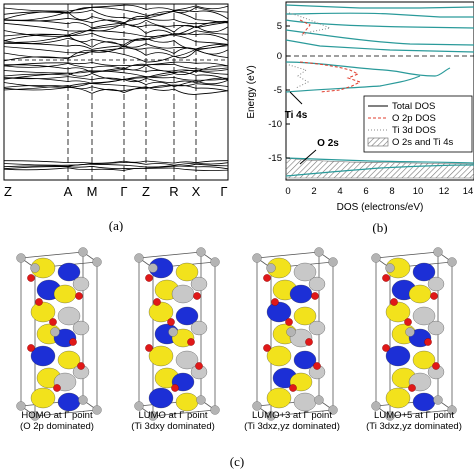 This screenshot has height=474, width=474. What do you see at coordinates (297, 76) in the screenshot?
I see `ti3d-dos-curve` at bounding box center [297, 76].